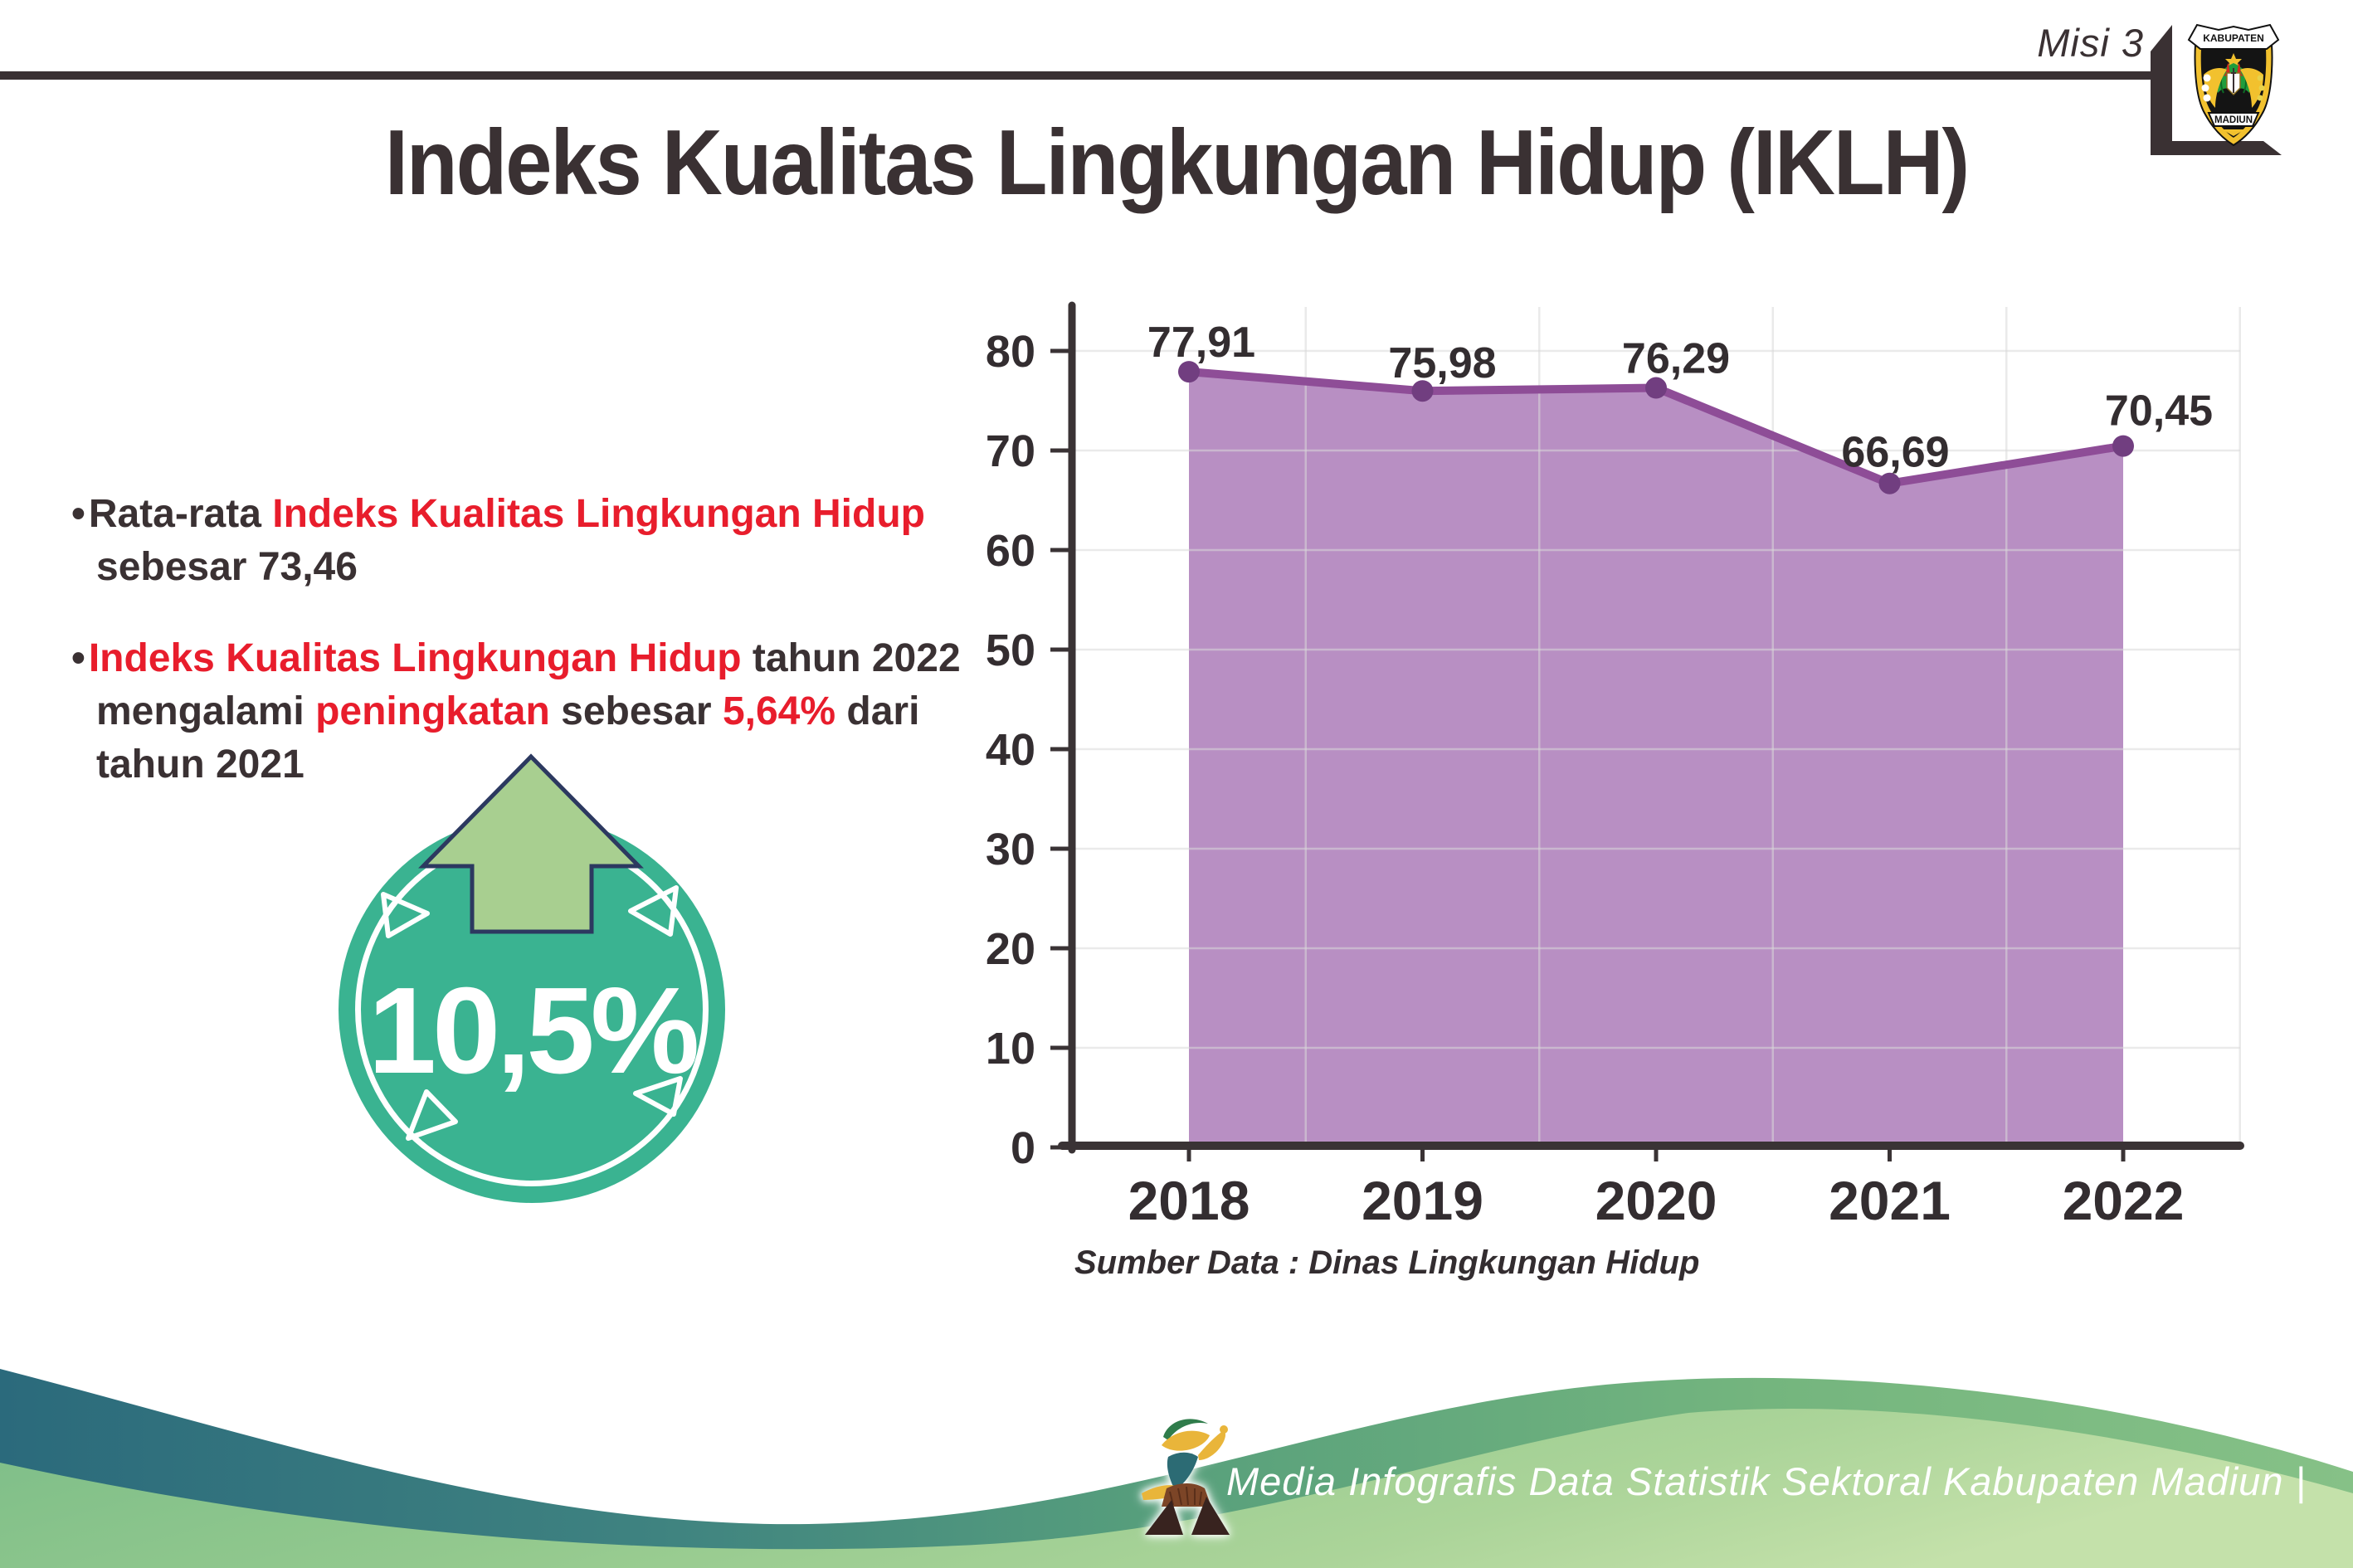  Describe the element at coordinates (227, 567) in the screenshot. I see `text-run: sebesar 73,46` at that location.